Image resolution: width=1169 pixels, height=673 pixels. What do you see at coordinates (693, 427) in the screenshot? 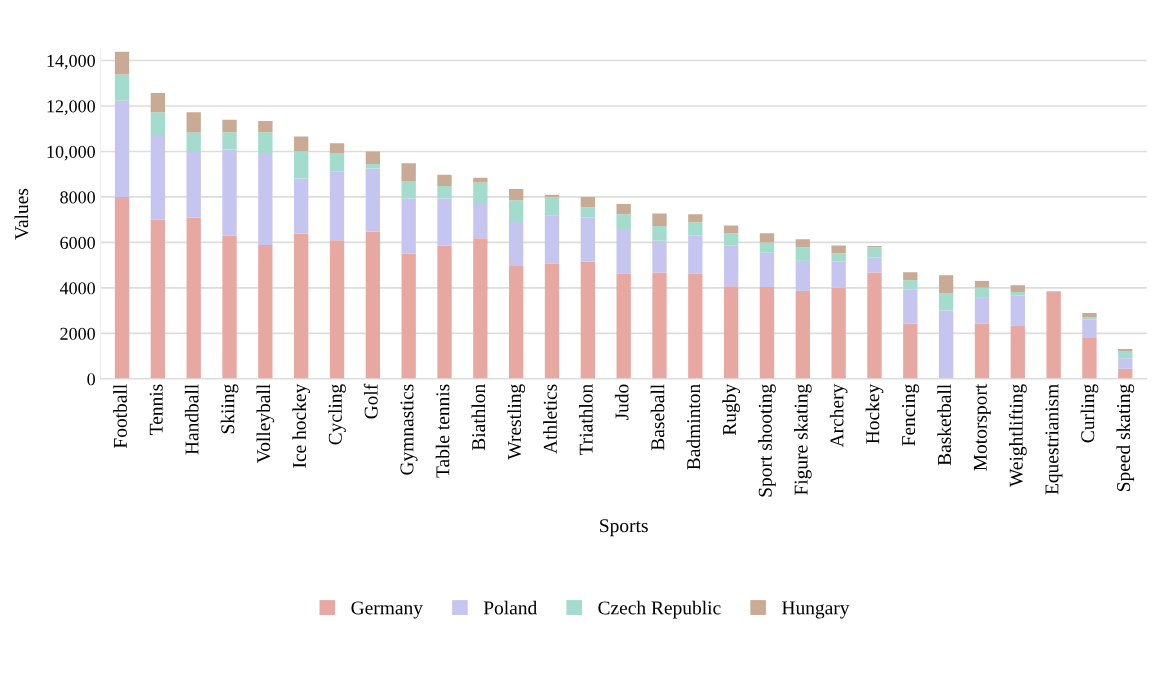
I see `x-tick-label: Badminton` at bounding box center [693, 427].